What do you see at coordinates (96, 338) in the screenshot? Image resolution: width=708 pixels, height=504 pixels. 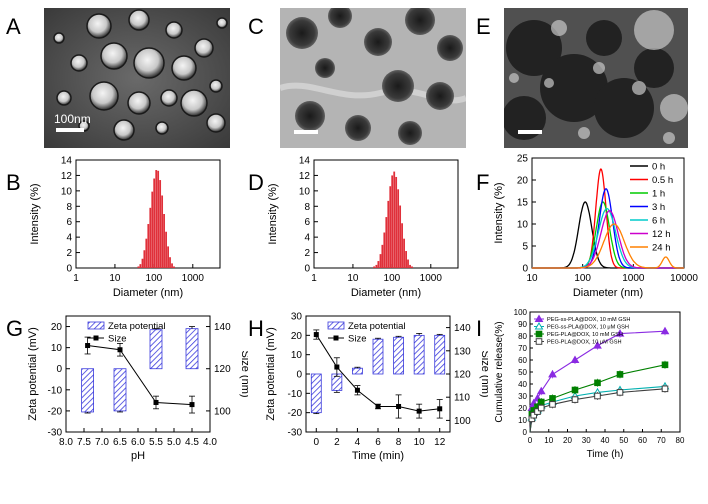 I see `legend-marker-size` at bounding box center [96, 338].